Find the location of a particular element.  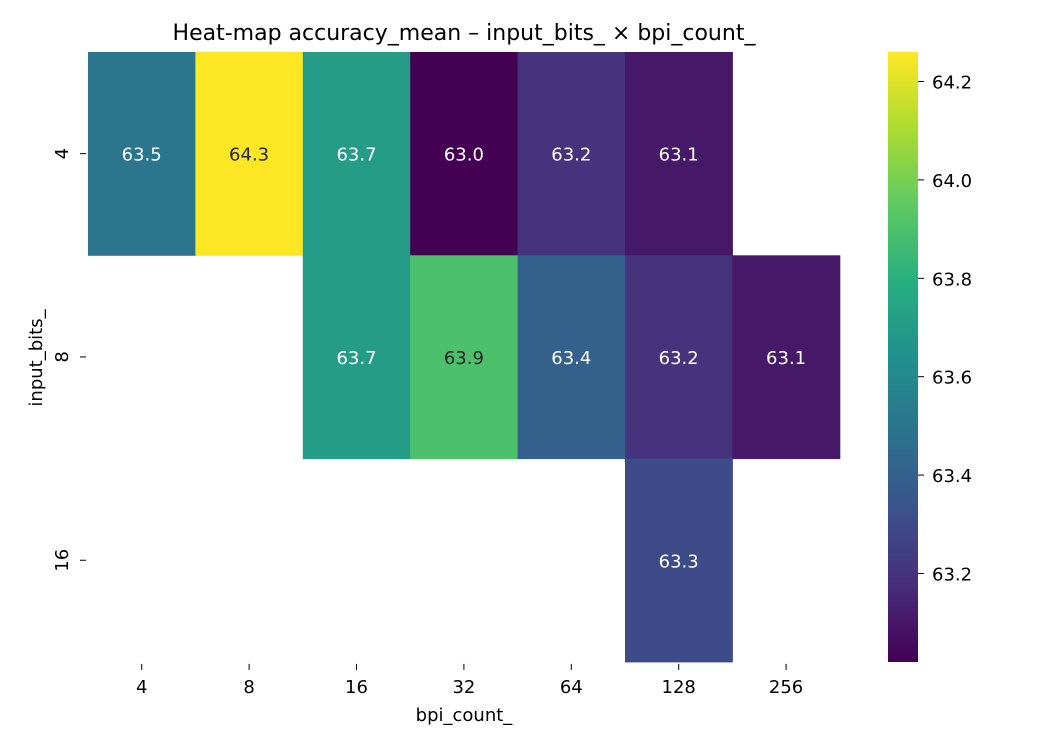

cell-value-label-r0-c3: 63.0 is located at coordinates (464, 155).